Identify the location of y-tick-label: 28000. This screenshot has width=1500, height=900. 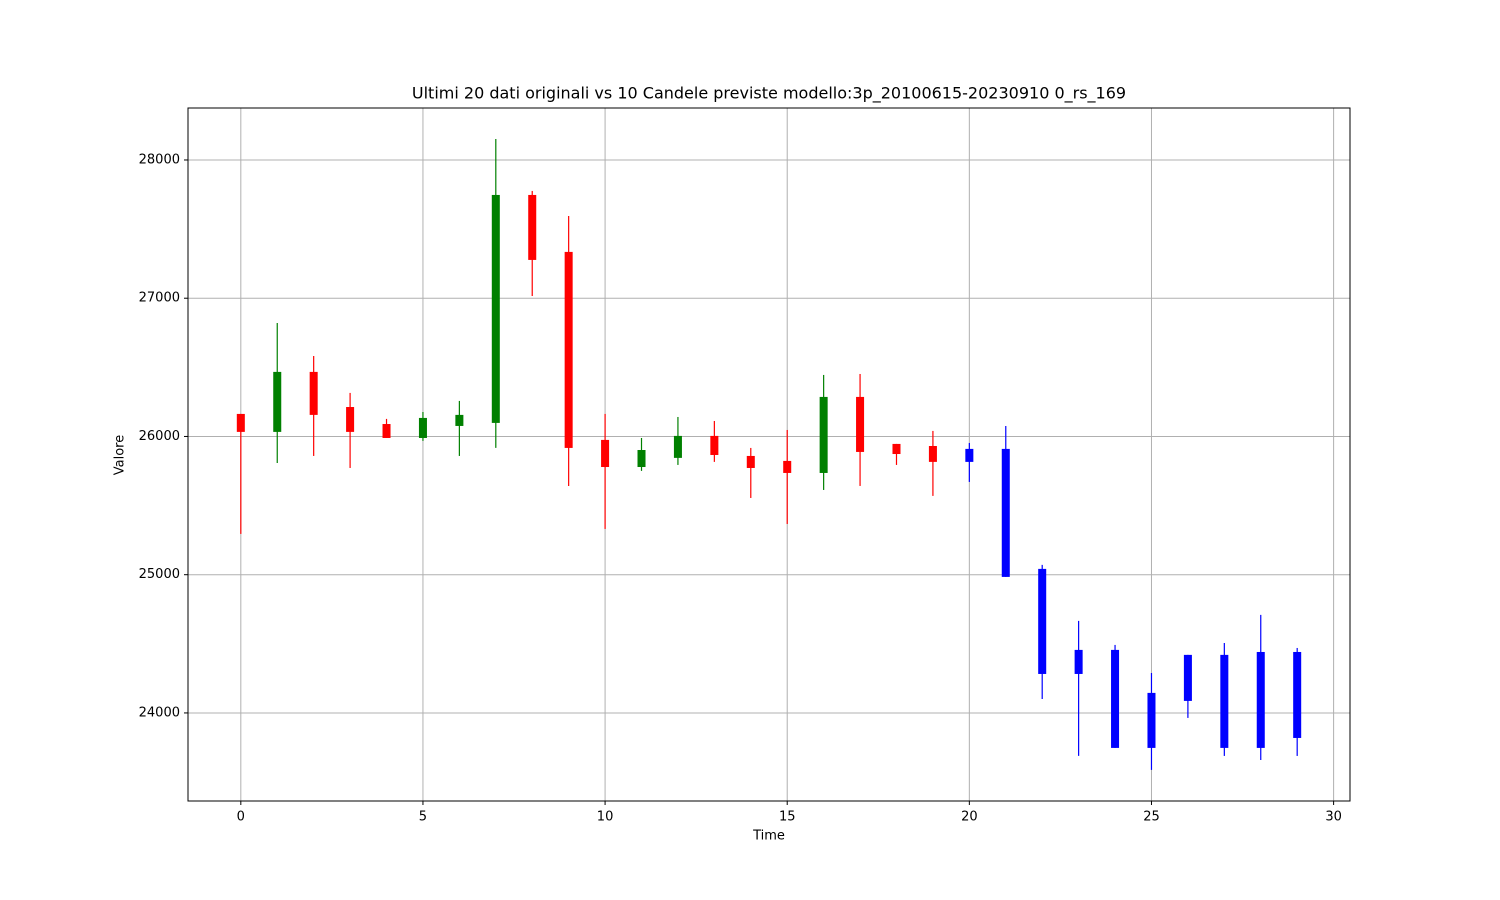
(159, 159).